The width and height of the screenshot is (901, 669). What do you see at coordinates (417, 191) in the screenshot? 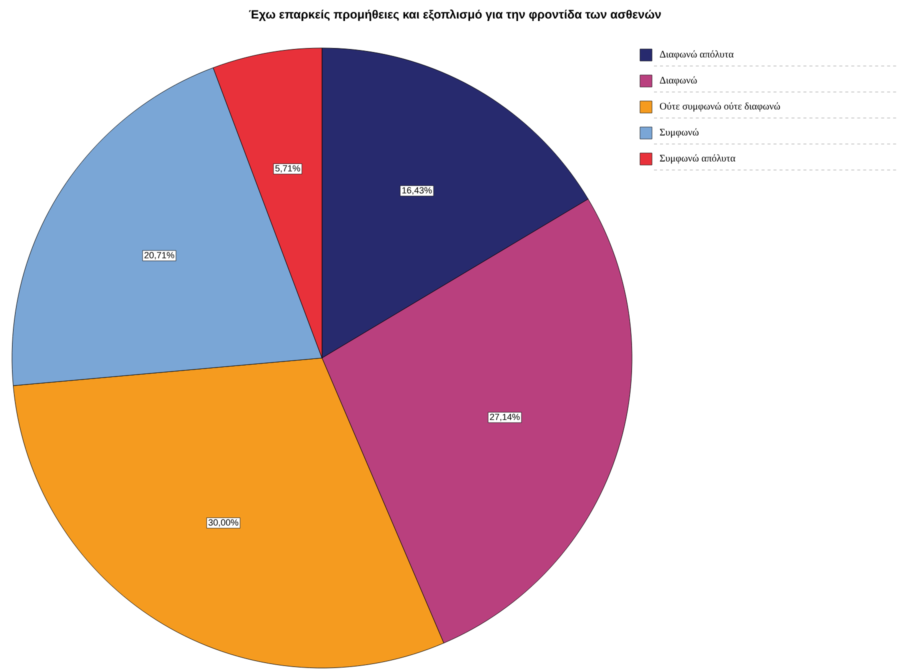
I see `data-label: 16,43%` at bounding box center [417, 191].